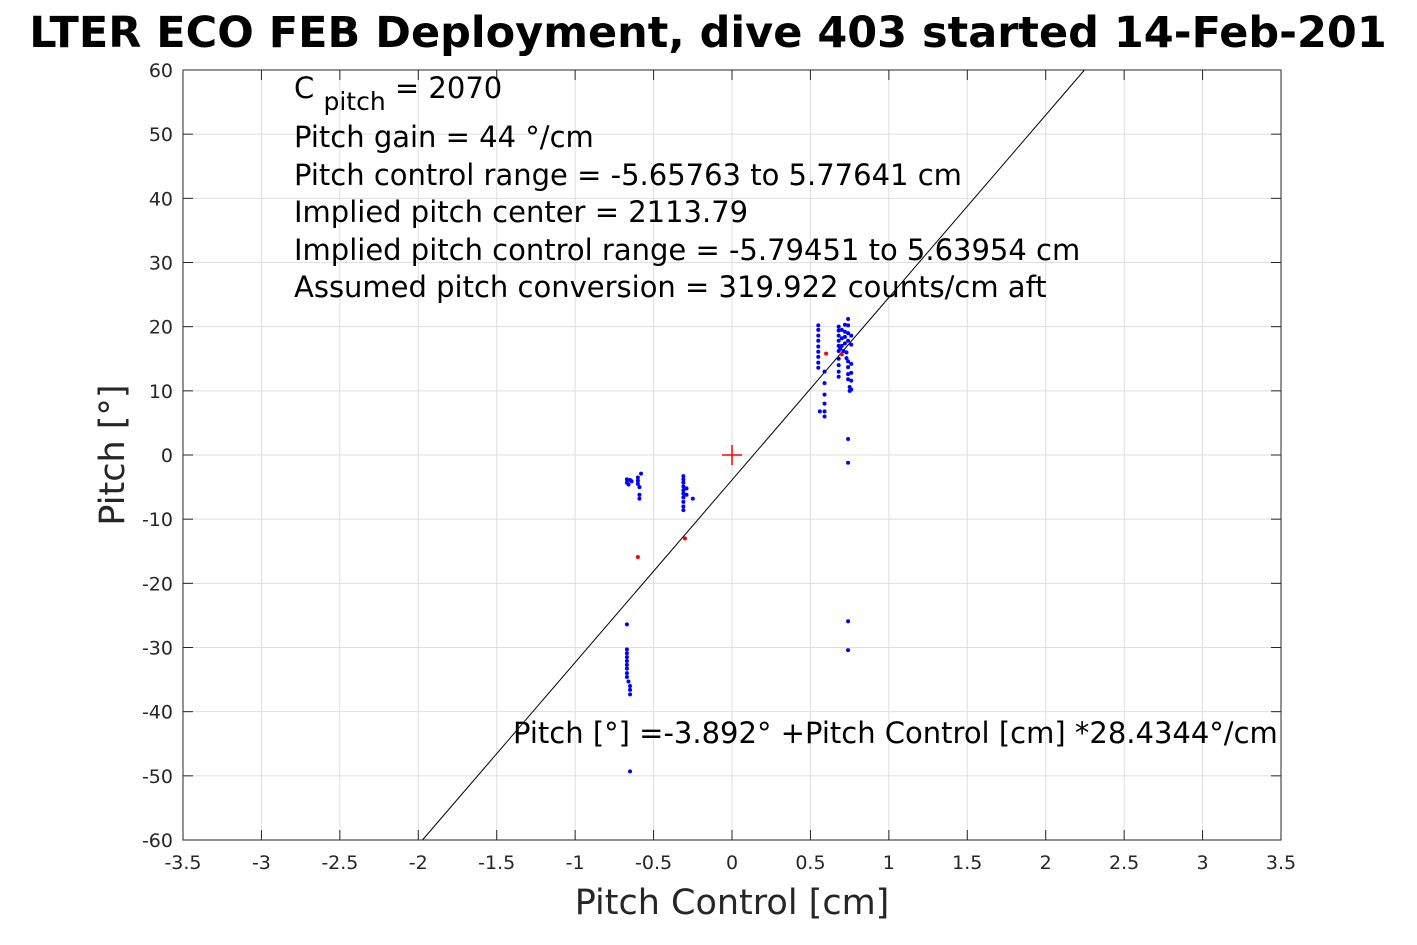 This screenshot has height=945, width=1417. I want to click on c-pitch-annotation: C pitch = 2070, so click(398, 94).